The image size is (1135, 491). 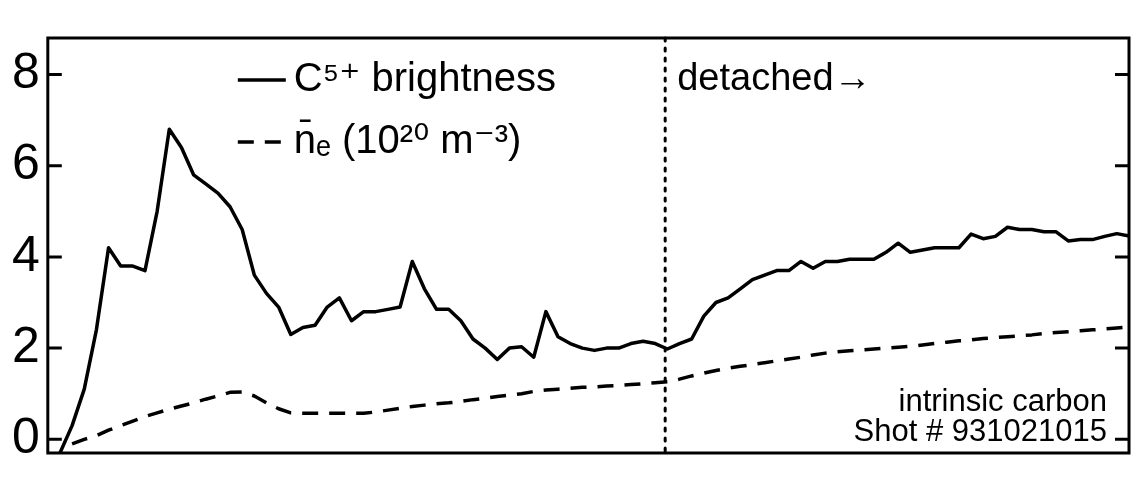 What do you see at coordinates (26, 344) in the screenshot?
I see `y-tick-label: 2` at bounding box center [26, 344].